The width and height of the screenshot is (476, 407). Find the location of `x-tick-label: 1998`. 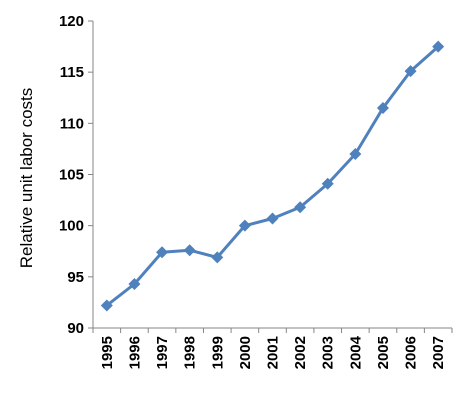

x-tick-label: 1998 is located at coordinates (190, 352).